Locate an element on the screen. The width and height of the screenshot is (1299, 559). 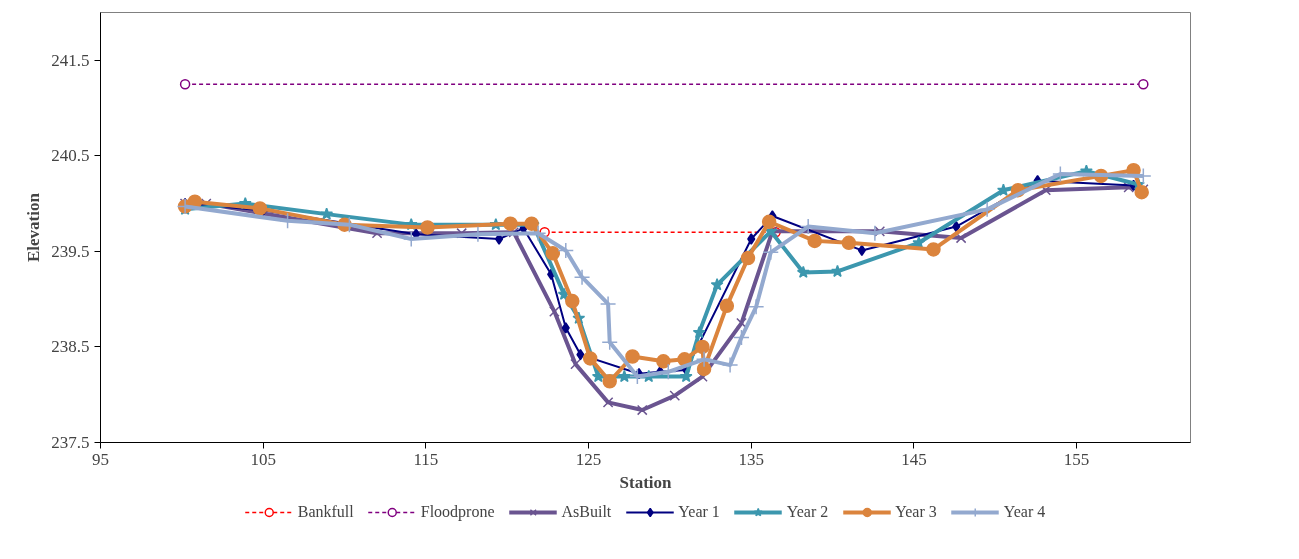
x-tick-label: 95 is located at coordinates (100, 459).